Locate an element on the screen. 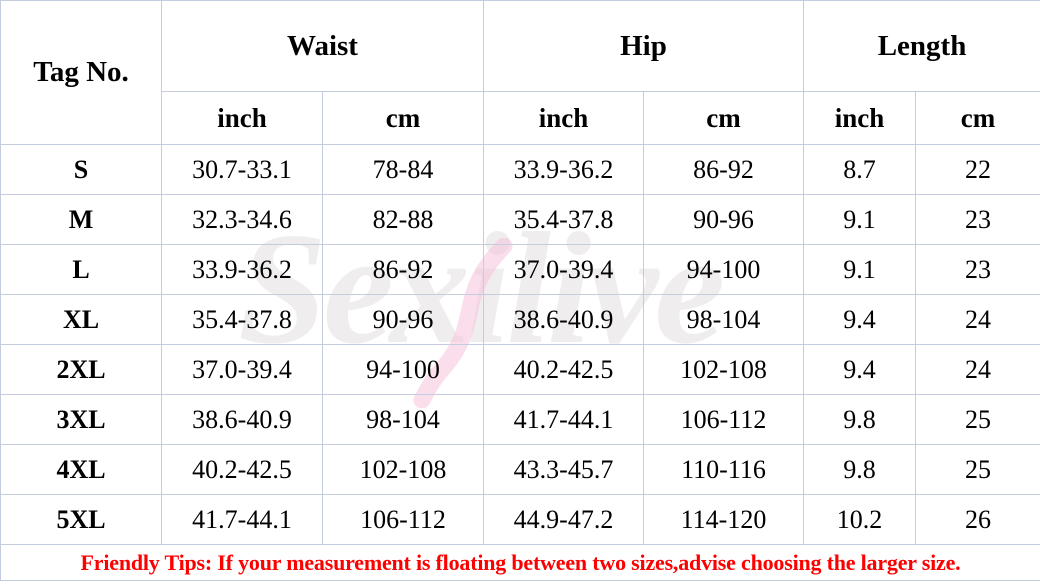  waist-cm-cell: 82-88 is located at coordinates (403, 219).